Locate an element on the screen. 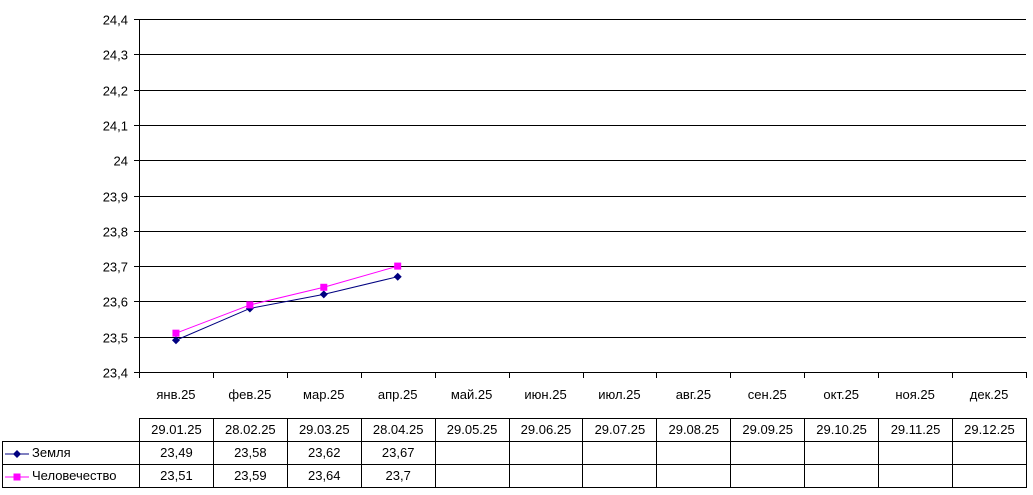  y-tick-label: 23,8 is located at coordinates (115, 232).